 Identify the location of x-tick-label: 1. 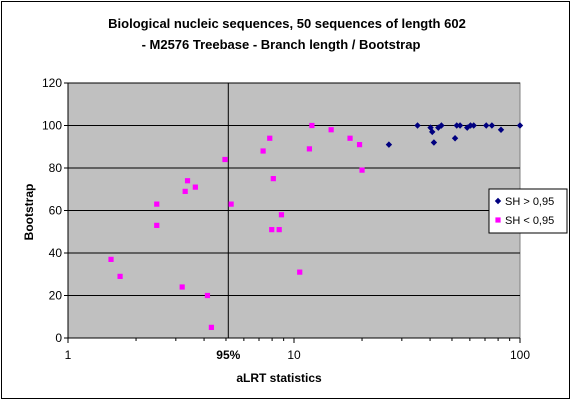
(68, 355).